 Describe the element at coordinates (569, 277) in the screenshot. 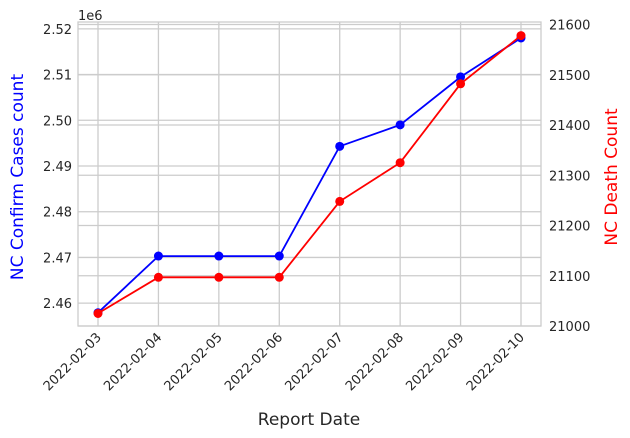

I see `y-right-tick-label: 21100` at that location.